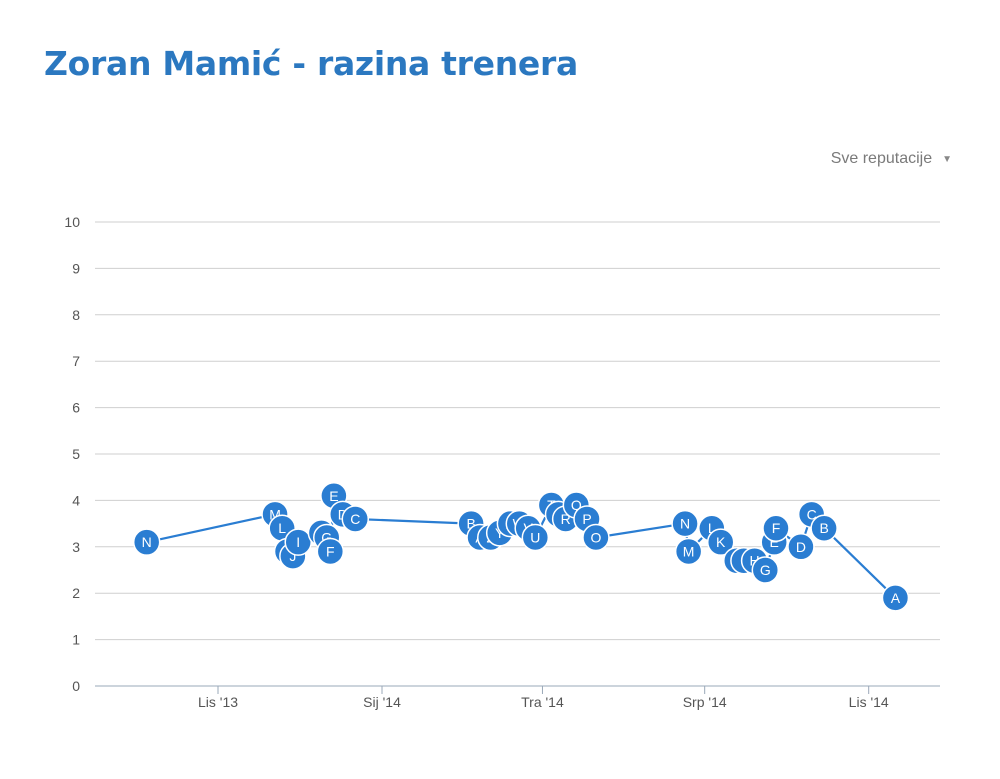  I want to click on data-point: O, so click(596, 537).